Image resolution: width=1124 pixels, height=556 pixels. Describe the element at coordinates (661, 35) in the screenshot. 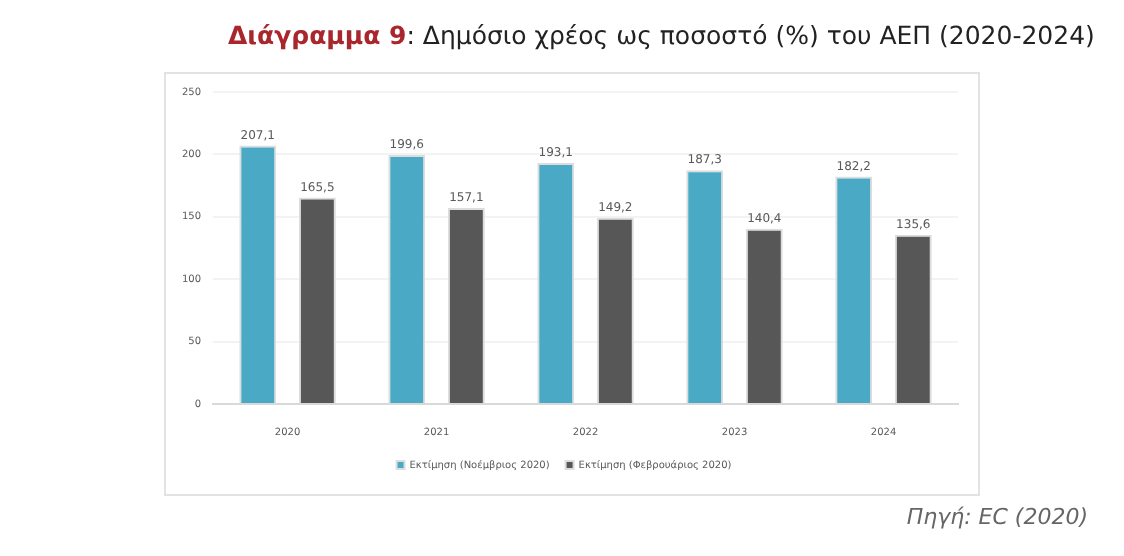

I see `chart-title: Διάγραμμα 9: Δημόσιο χρέος ως ποσοστό (%) του ΑΕΠ (2020-2024)` at that location.